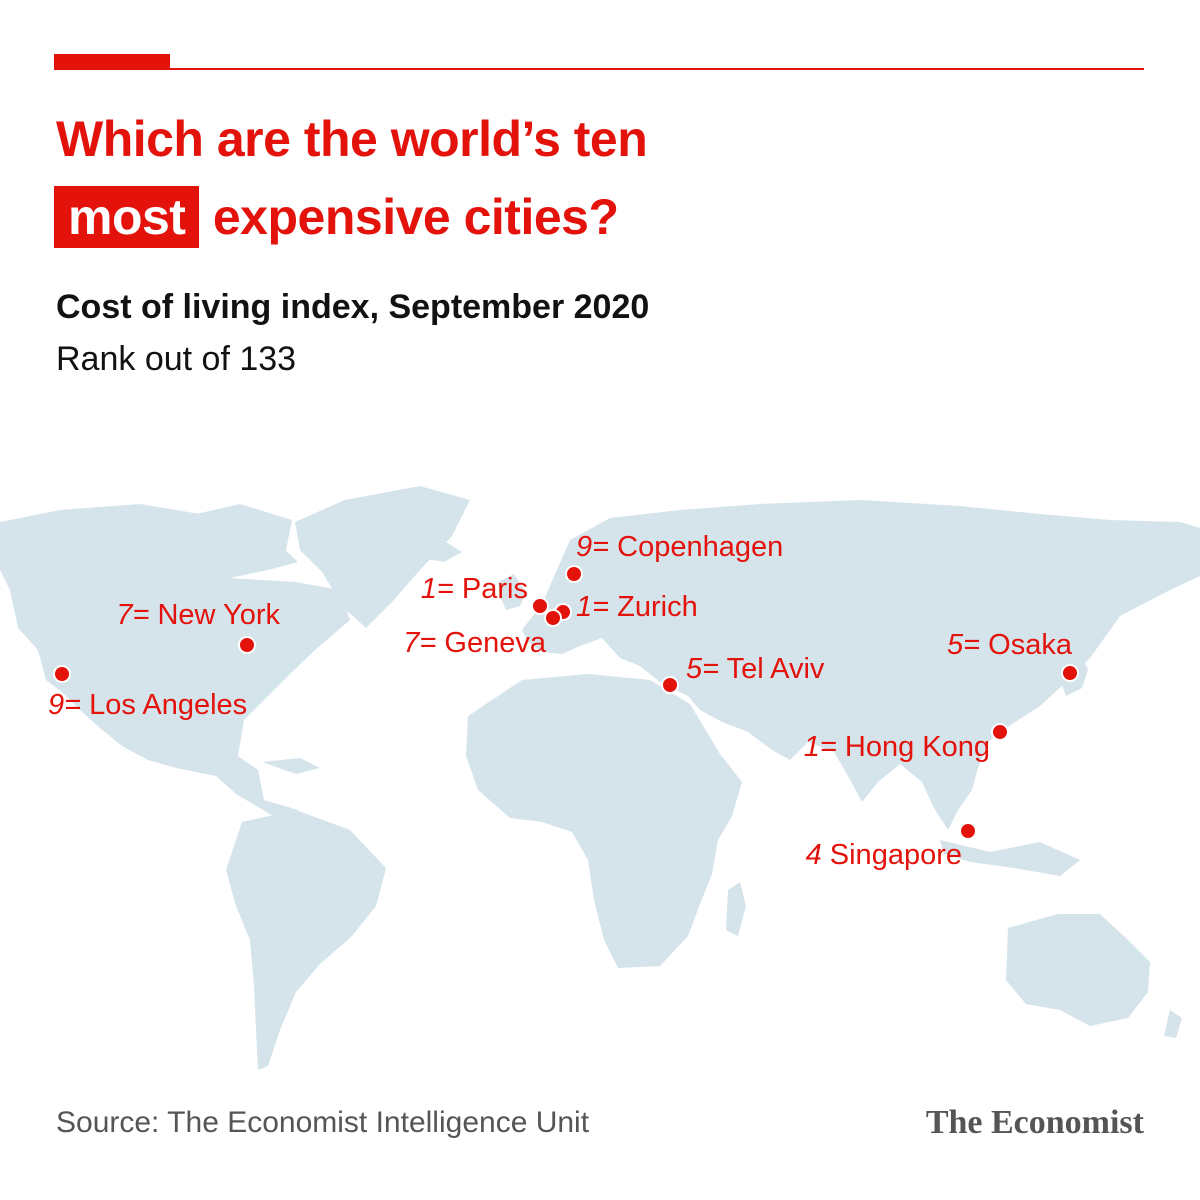 The image size is (1200, 1200). I want to click on city-name: Osaka, so click(1026, 645).